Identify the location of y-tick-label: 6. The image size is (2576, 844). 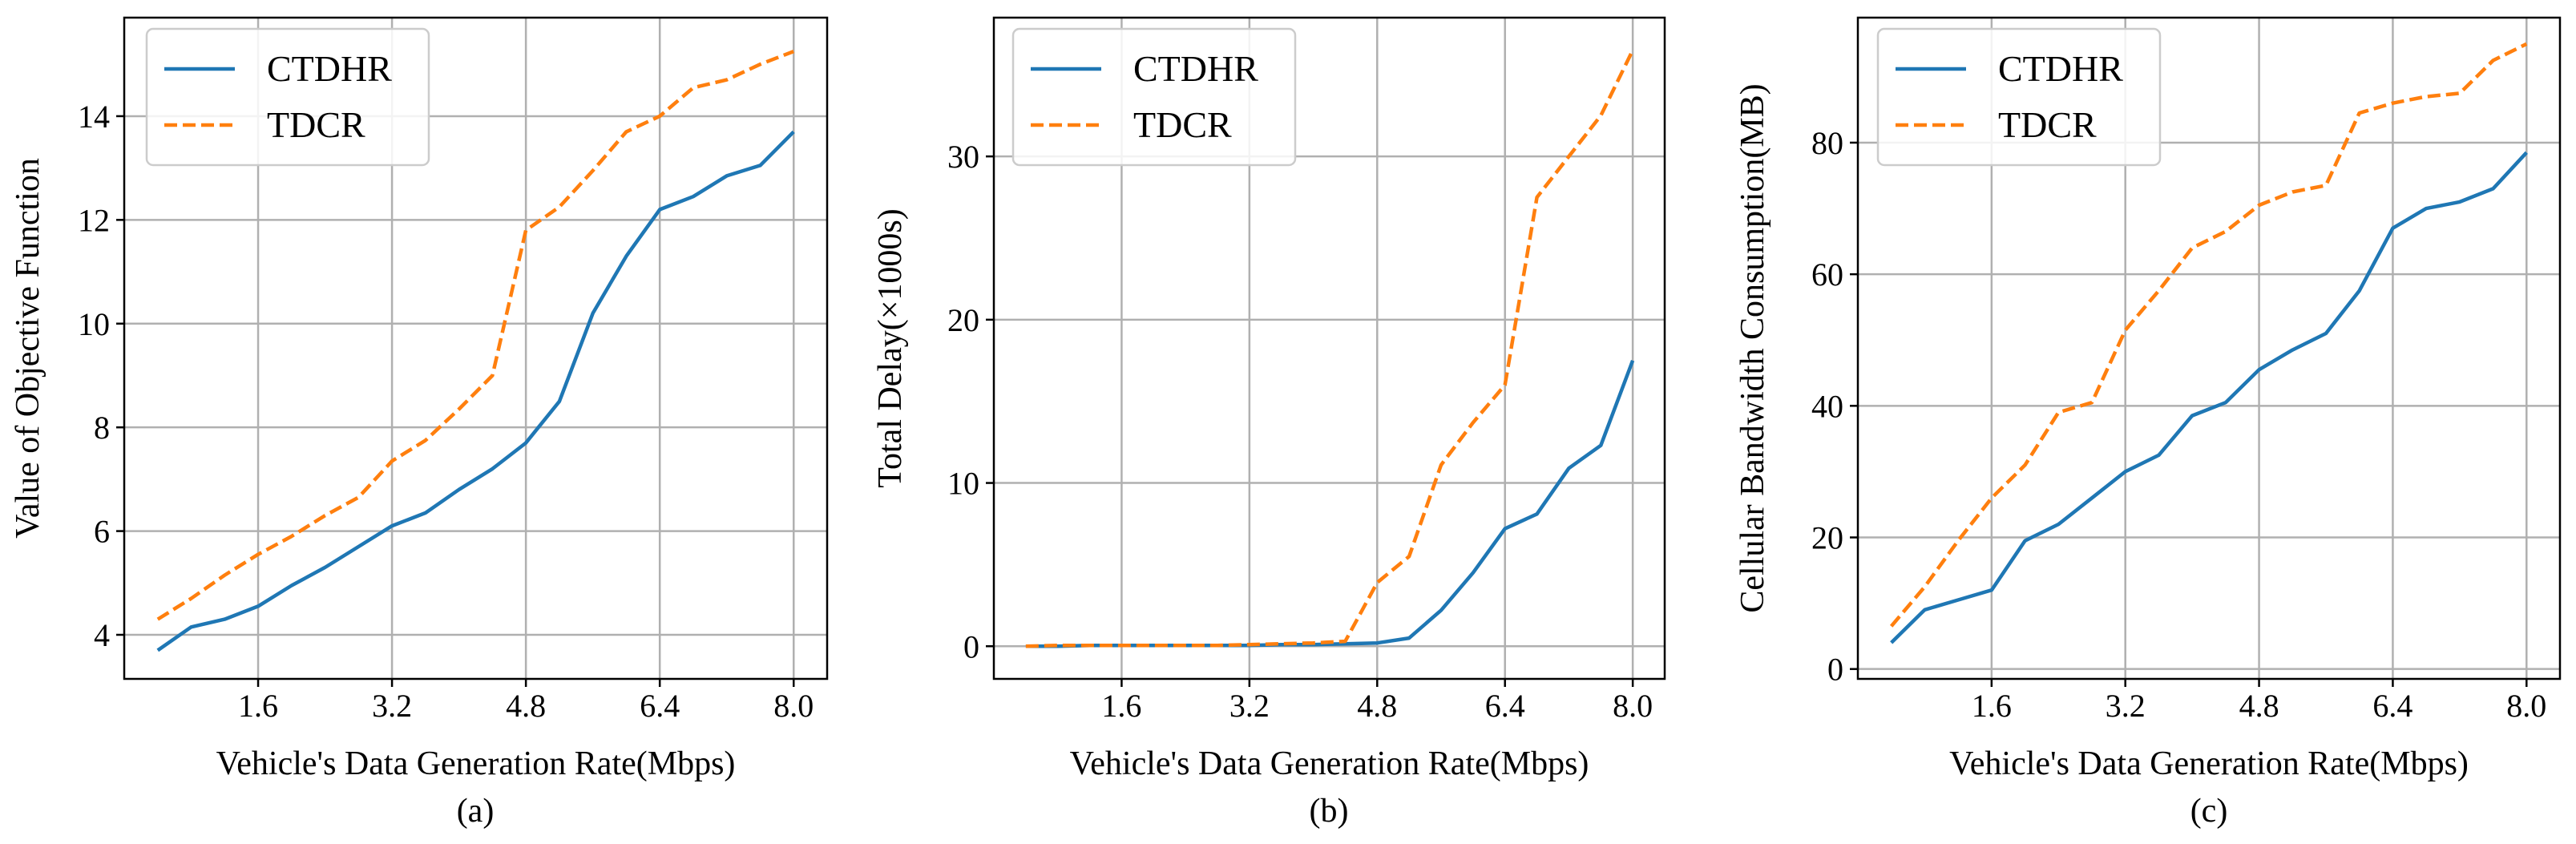
(102, 532).